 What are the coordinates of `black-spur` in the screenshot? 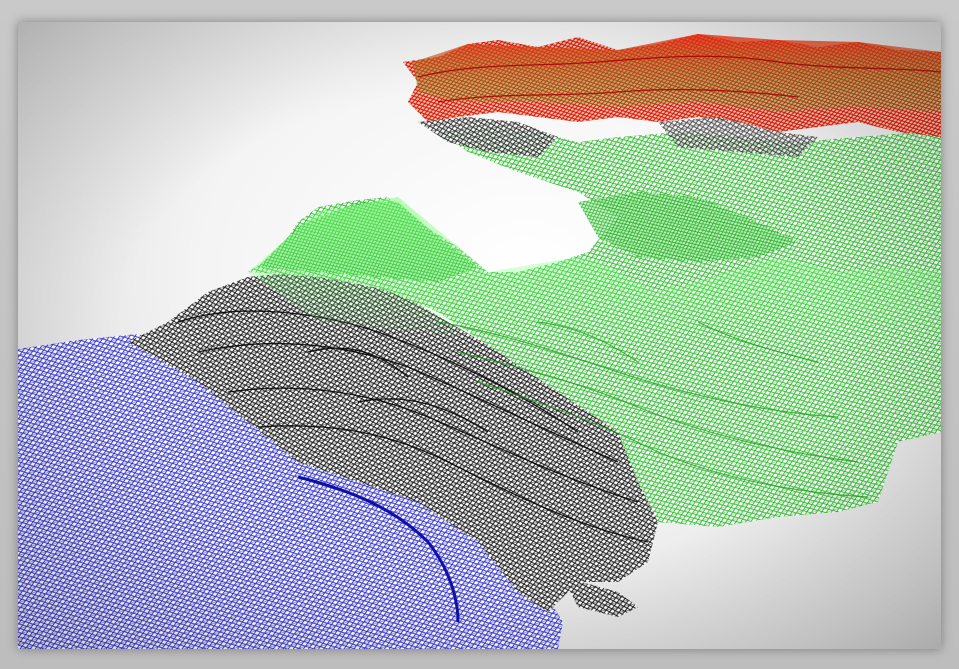 It's located at (600, 597).